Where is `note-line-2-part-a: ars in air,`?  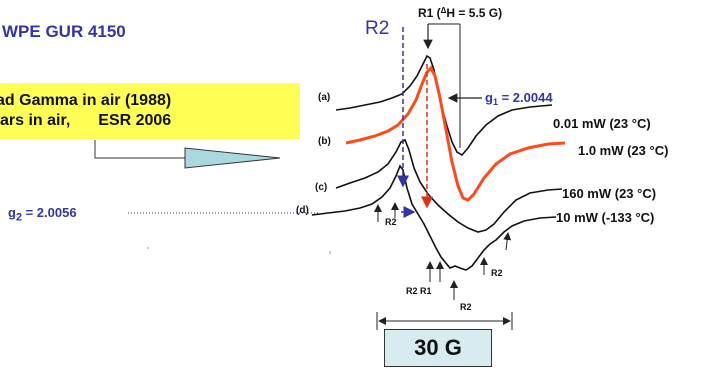 note-line-2-part-a: ars in air, is located at coordinates (35, 120).